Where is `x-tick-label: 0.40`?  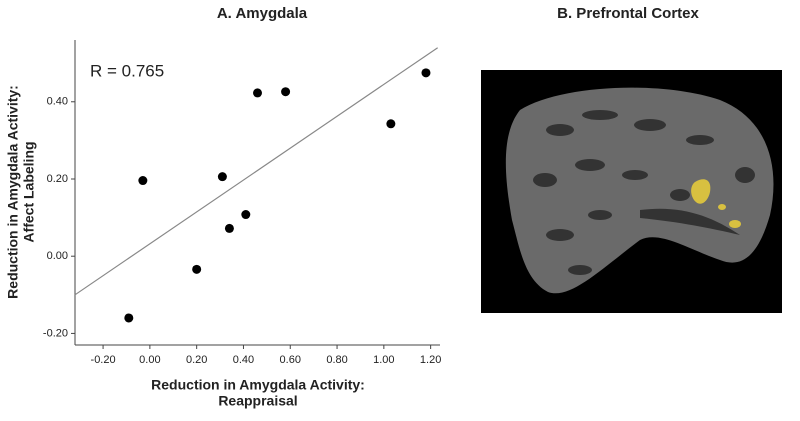
x-tick-label: 0.40 is located at coordinates (243, 360).